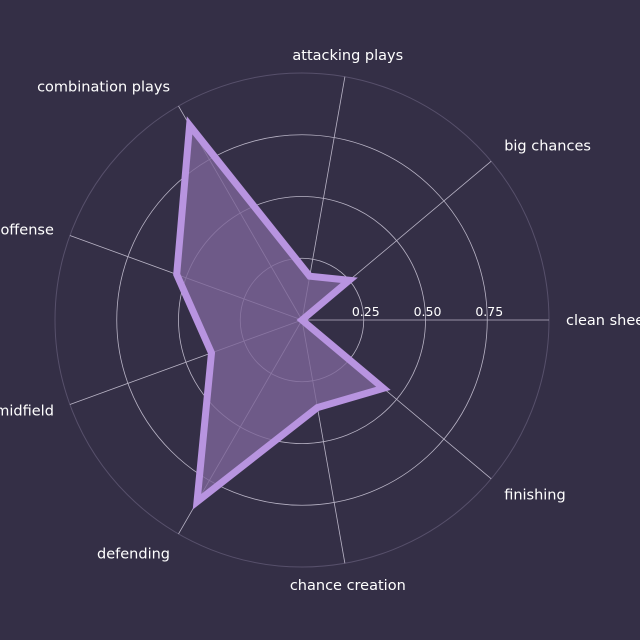 This screenshot has width=640, height=640. Describe the element at coordinates (489, 311) in the screenshot. I see `radial-tick-label: 0.75` at that location.